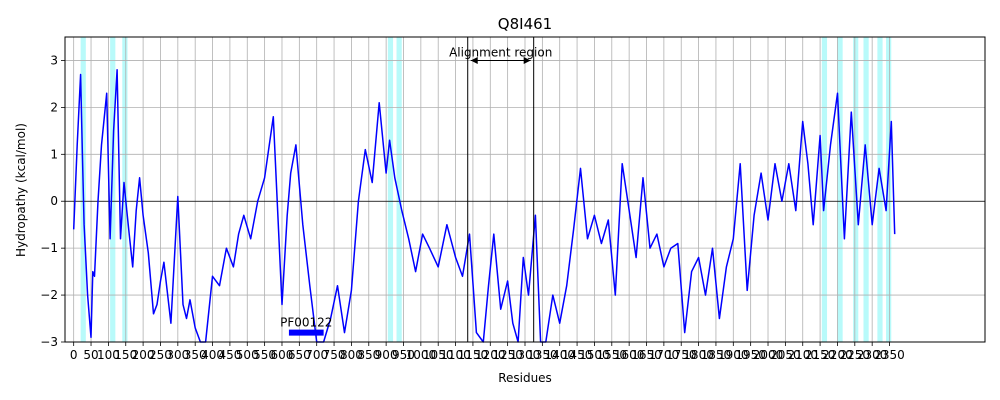 This screenshot has width=1000, height=400. Describe the element at coordinates (229, 355) in the screenshot. I see `x-tick-label: 450` at that location.